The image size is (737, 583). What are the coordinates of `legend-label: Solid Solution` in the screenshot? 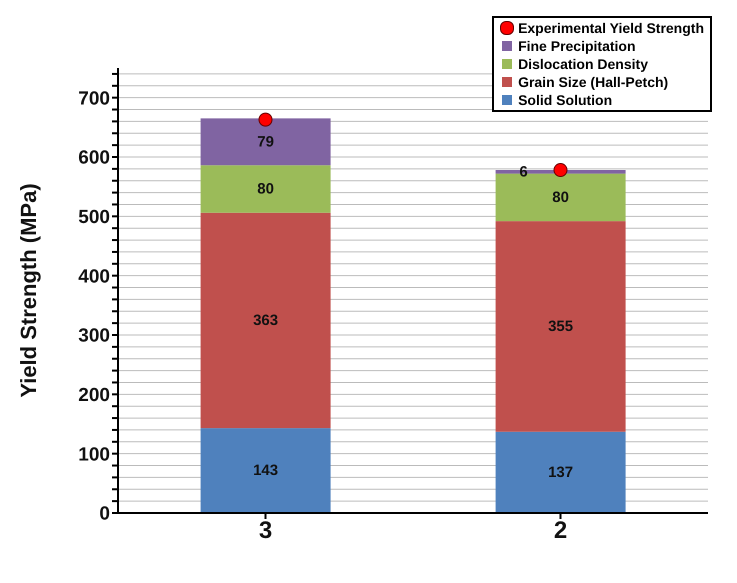 It's located at (565, 100).